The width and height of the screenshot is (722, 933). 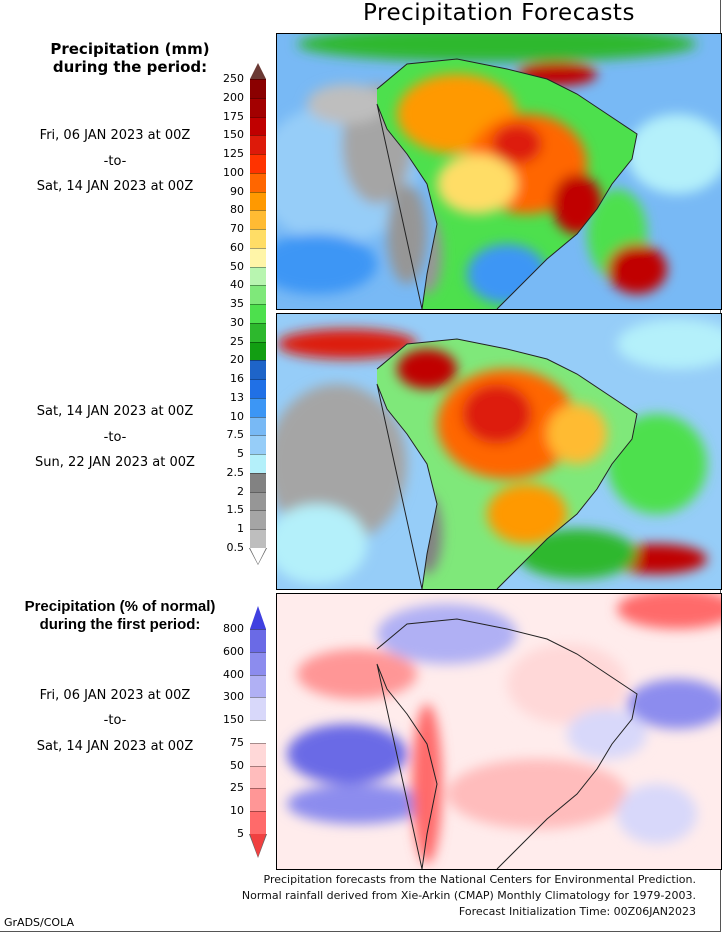 What do you see at coordinates (115, 746) in the screenshot?
I see `panel3-end-date: Sat, 14 JAN 2023 at 00Z` at bounding box center [115, 746].